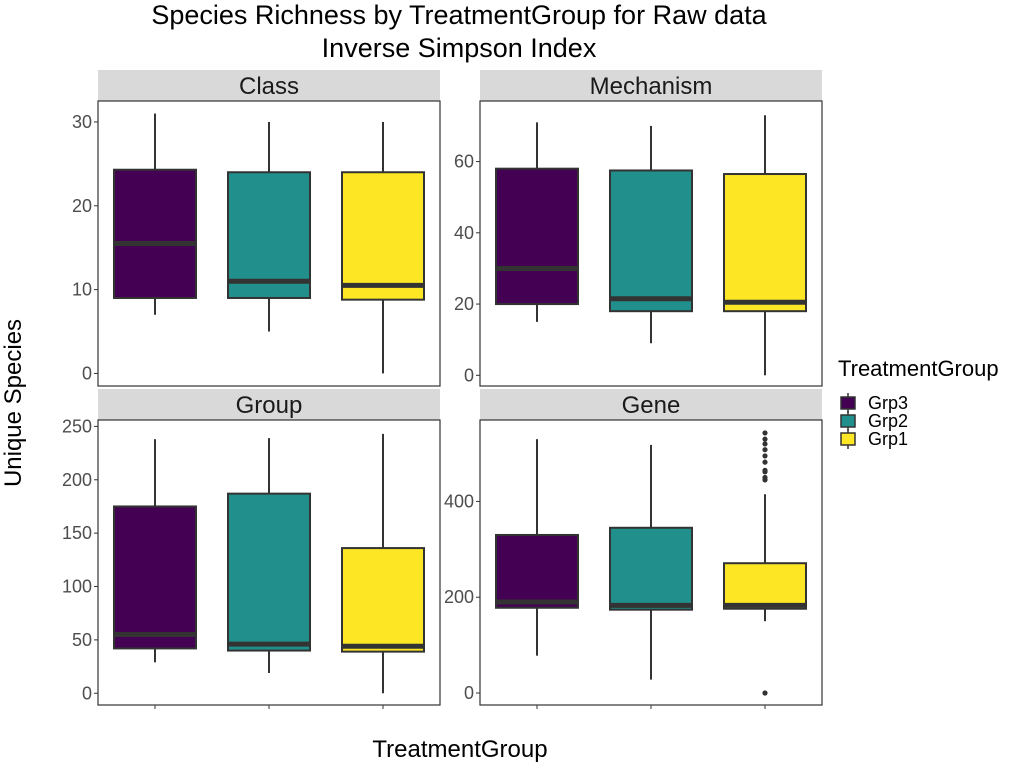 Image resolution: width=1024 pixels, height=768 pixels. Describe the element at coordinates (13, 403) in the screenshot. I see `y-axis-title: Unique Species` at that location.